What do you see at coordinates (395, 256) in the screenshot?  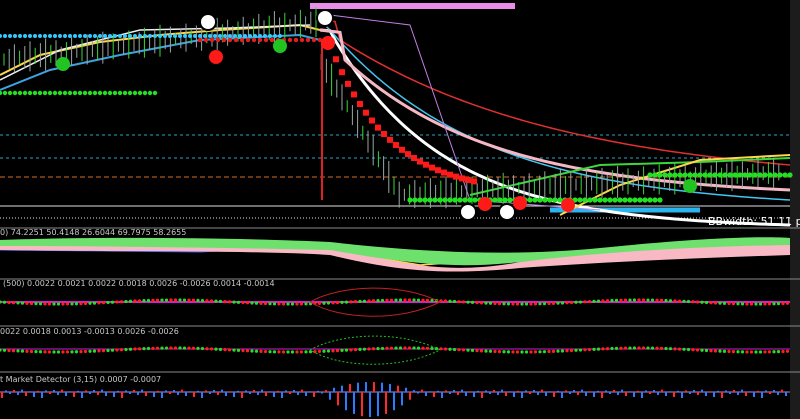 I see `cloud` at bounding box center [395, 256].